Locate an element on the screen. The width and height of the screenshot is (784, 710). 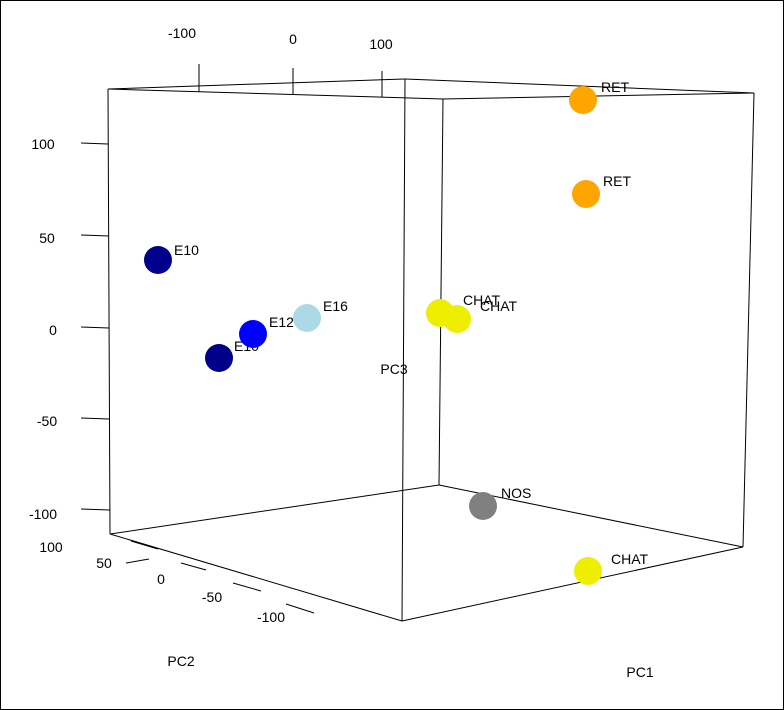
data-point-label: E10 is located at coordinates (186, 250).